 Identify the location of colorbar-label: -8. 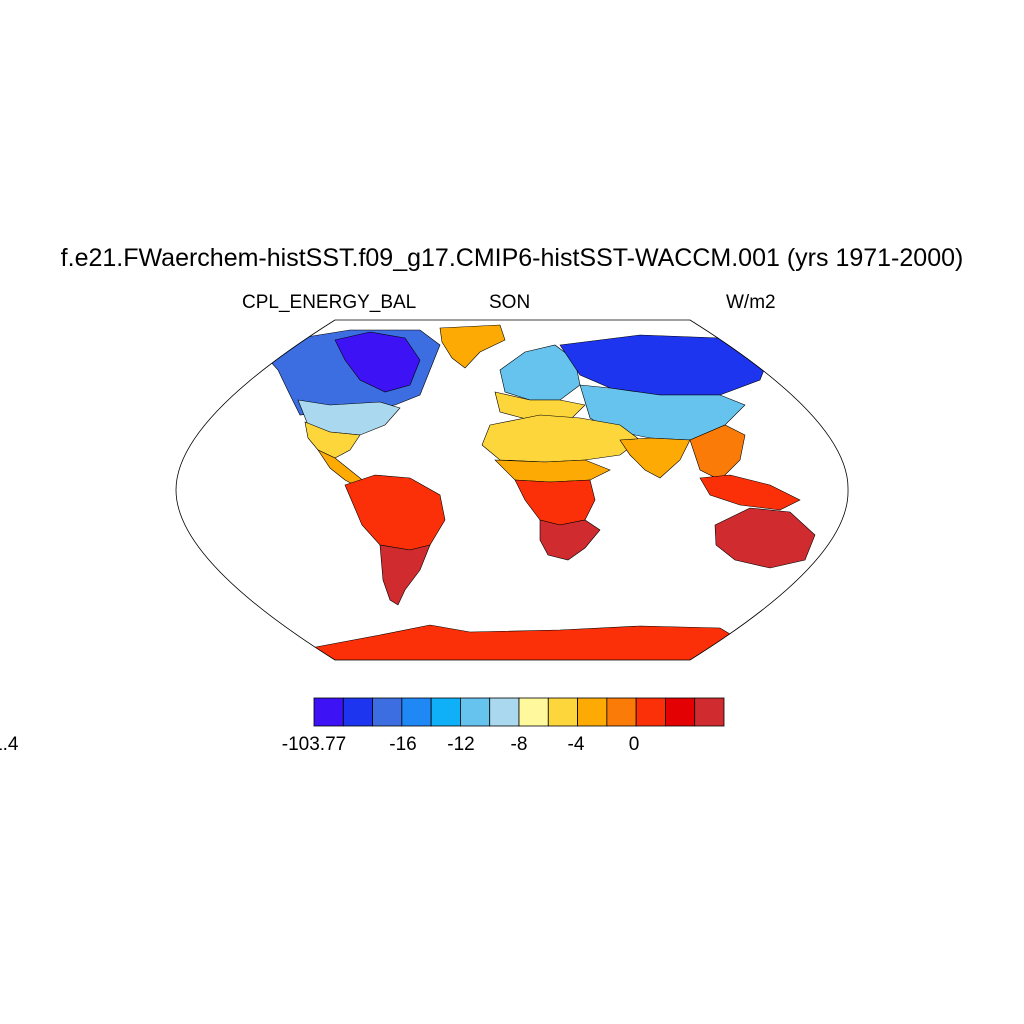
(519, 744).